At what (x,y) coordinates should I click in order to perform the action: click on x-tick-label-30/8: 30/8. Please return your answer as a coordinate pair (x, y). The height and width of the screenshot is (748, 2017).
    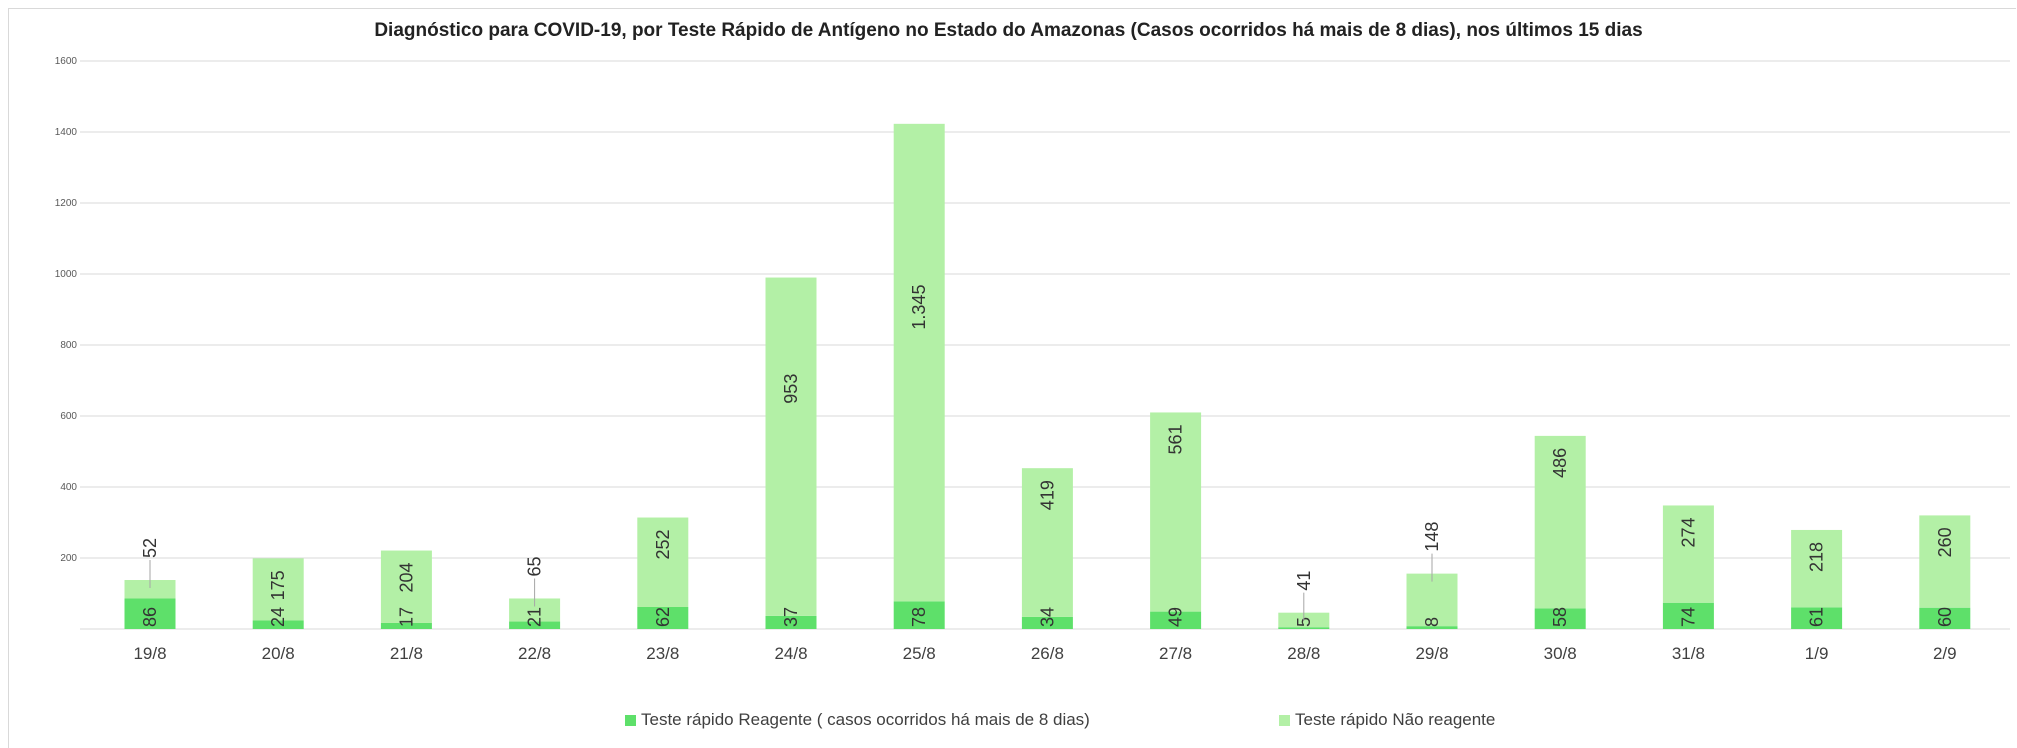
    Looking at the image, I should click on (1560, 653).